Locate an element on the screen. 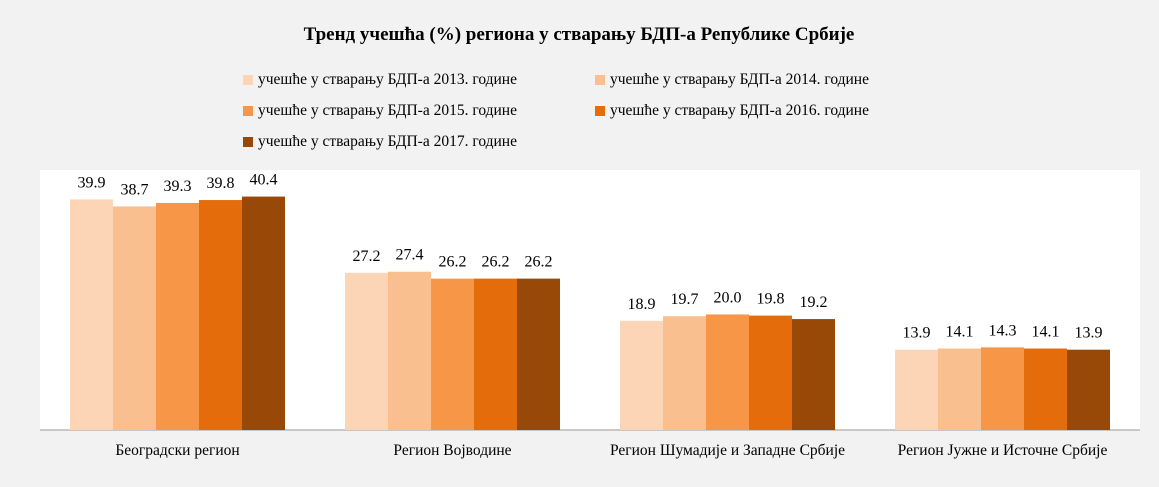 The image size is (1159, 487). value-label: 39.3 is located at coordinates (178, 186).